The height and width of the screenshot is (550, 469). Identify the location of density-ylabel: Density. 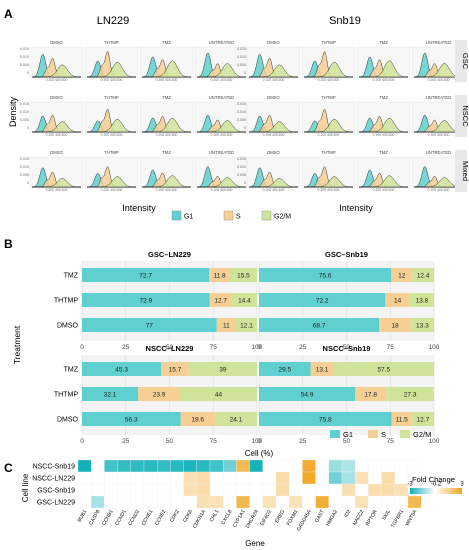
(13, 111).